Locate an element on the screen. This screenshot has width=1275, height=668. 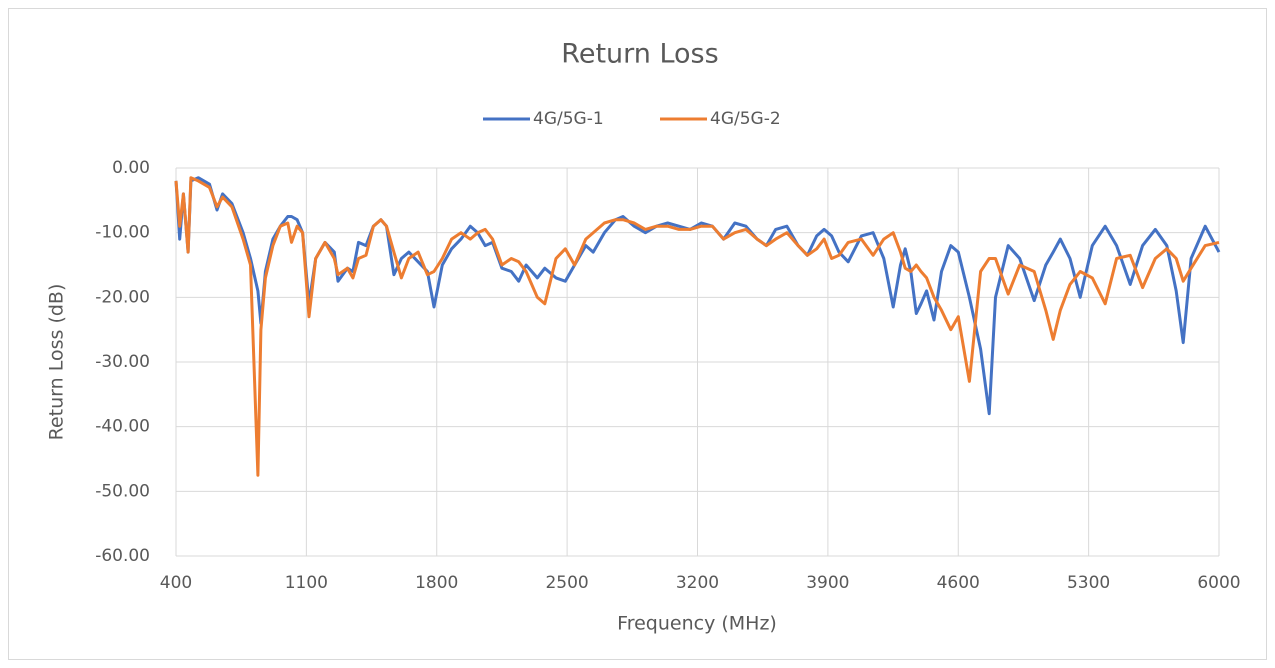
y-tick-label: -60.00 is located at coordinates (122, 556).